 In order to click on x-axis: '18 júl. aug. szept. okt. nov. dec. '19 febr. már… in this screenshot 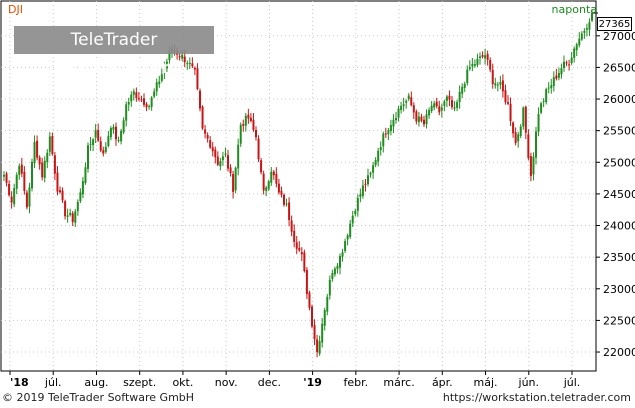, I will do `click(294, 380)`.